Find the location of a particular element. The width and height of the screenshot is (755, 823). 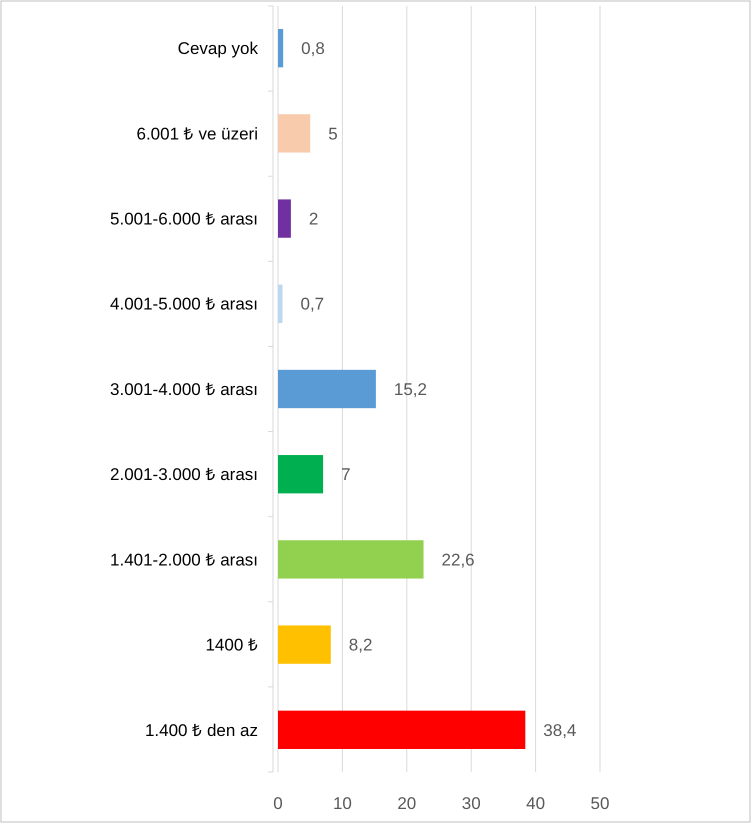

data-label: 8,2 is located at coordinates (360, 645).